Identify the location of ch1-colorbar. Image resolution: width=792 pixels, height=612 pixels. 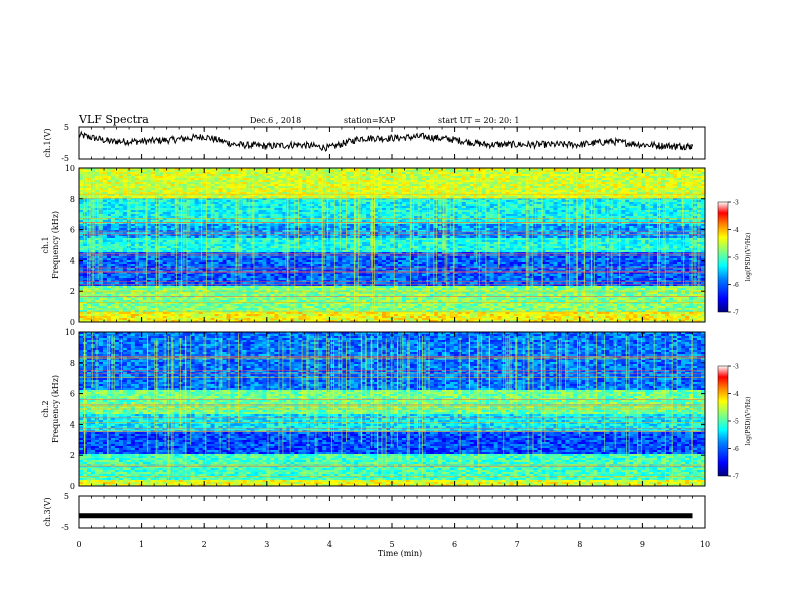
(723, 257).